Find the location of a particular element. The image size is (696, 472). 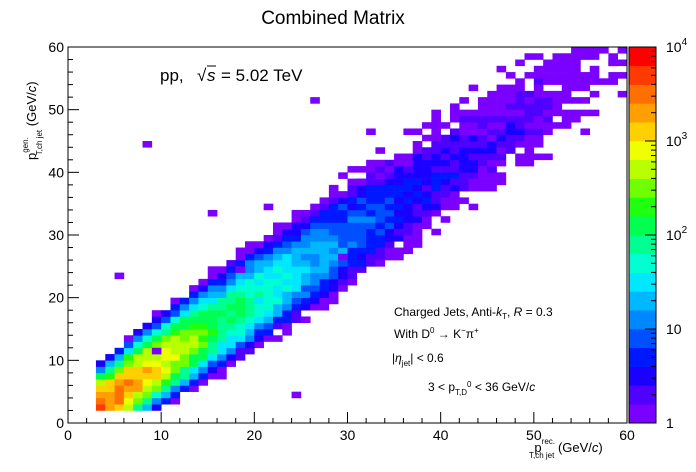

jets-annotation: Charged Jets, Anti-kT, R = 0.3 is located at coordinates (473, 313).